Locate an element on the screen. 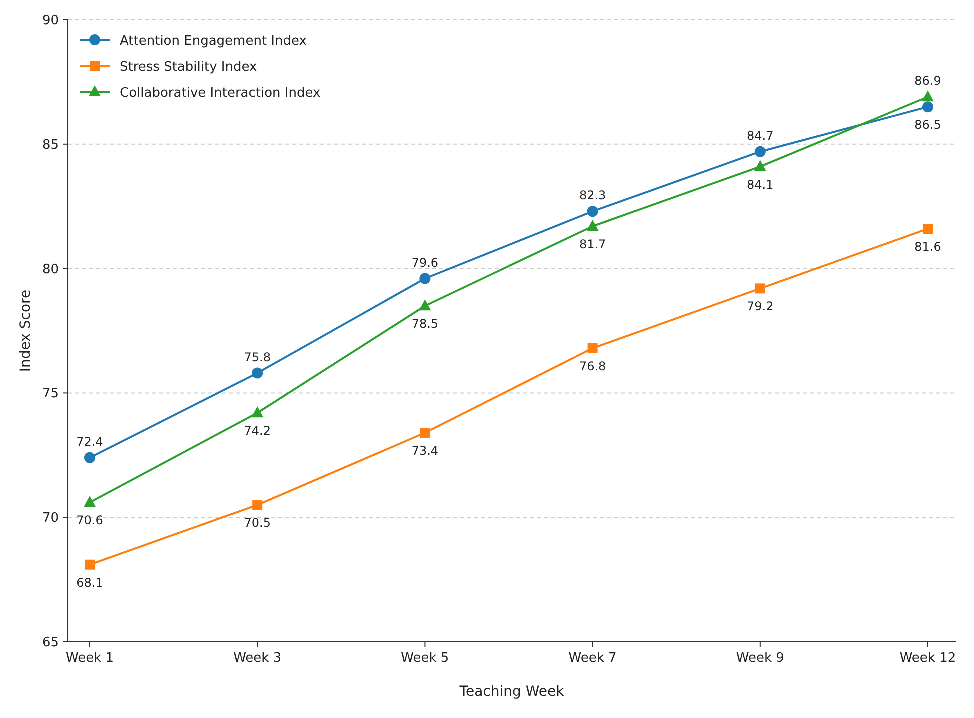 The width and height of the screenshot is (974, 718). data-label: 81.7 is located at coordinates (592, 245).